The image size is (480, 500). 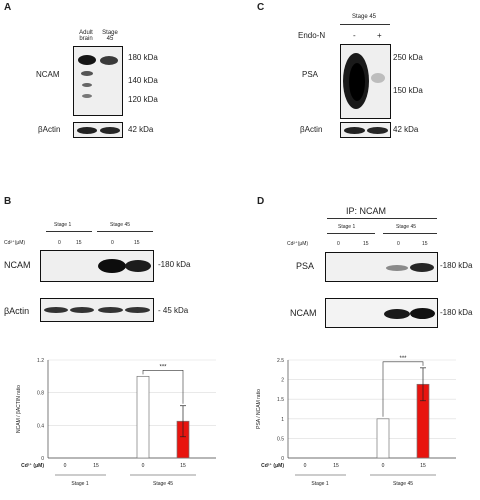 What do you see at coordinates (398, 244) in the screenshot?
I see `conc-d-2: 0` at bounding box center [398, 244].